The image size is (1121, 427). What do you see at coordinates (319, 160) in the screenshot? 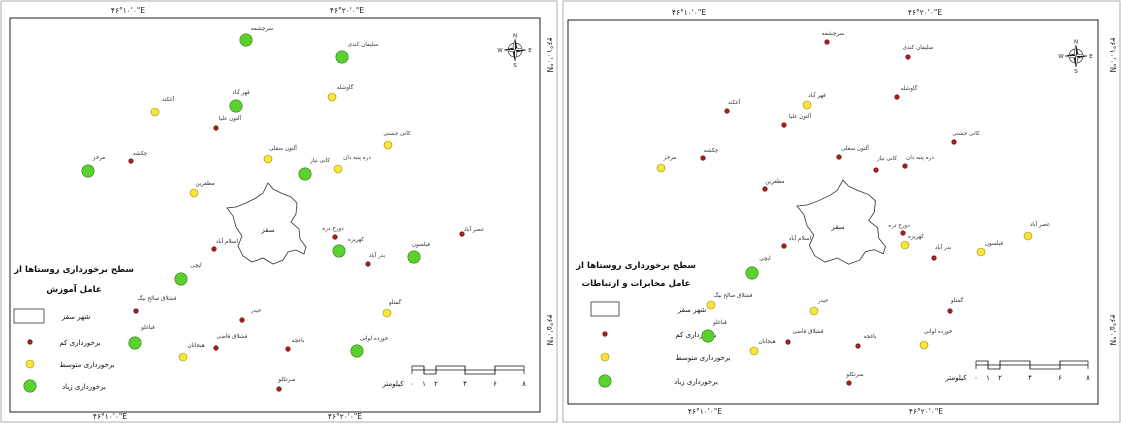
I see `village-label: کانی نیاز` at bounding box center [319, 160].